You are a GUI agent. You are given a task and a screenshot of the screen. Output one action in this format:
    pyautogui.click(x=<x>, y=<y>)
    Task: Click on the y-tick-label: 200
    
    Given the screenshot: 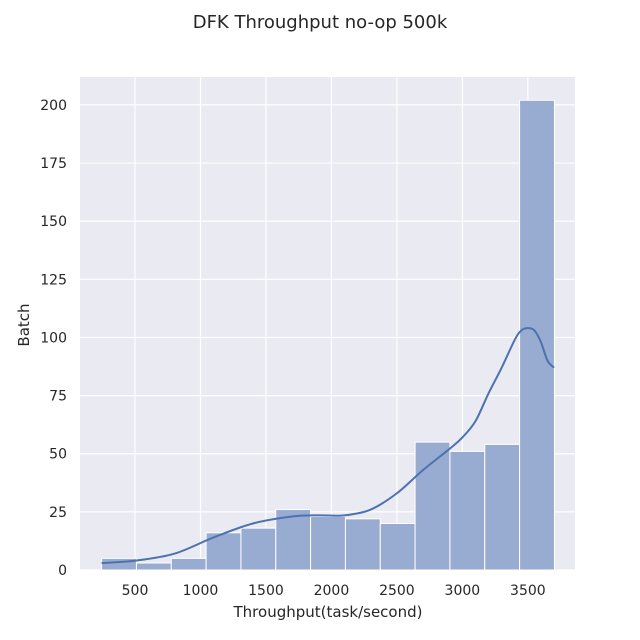 What is the action you would take?
    pyautogui.click(x=53, y=106)
    